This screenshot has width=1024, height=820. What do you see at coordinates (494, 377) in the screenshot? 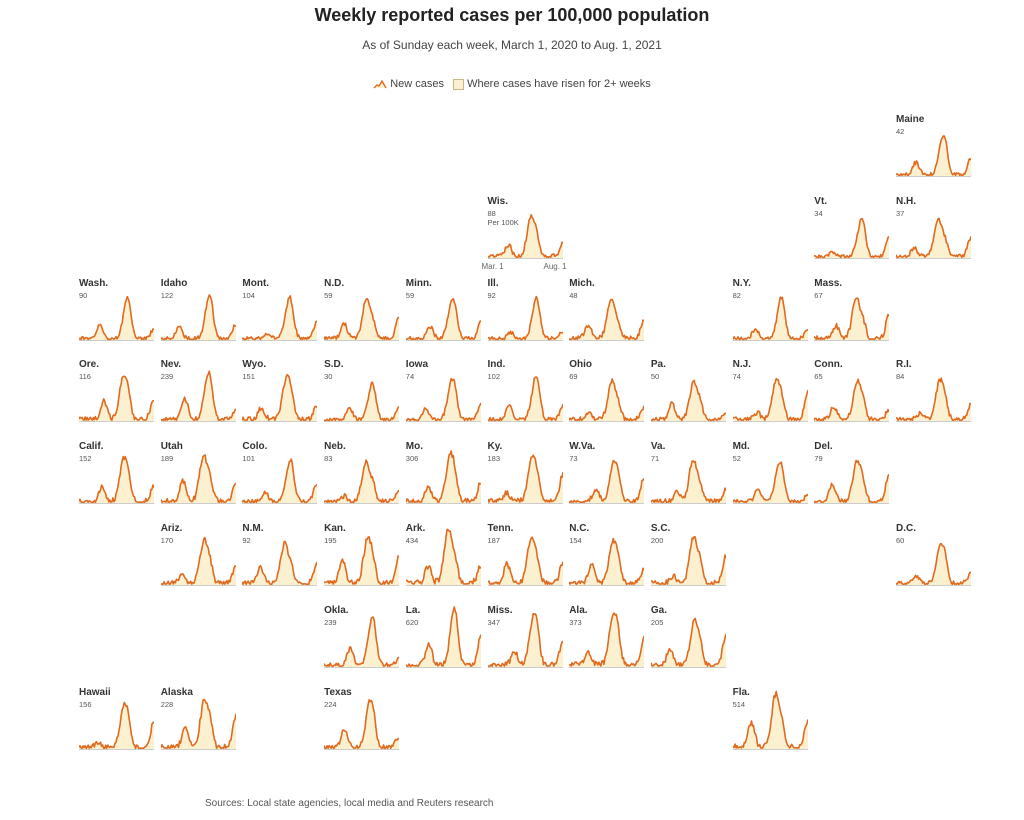
I see `state-peak-value: 102` at bounding box center [494, 377].